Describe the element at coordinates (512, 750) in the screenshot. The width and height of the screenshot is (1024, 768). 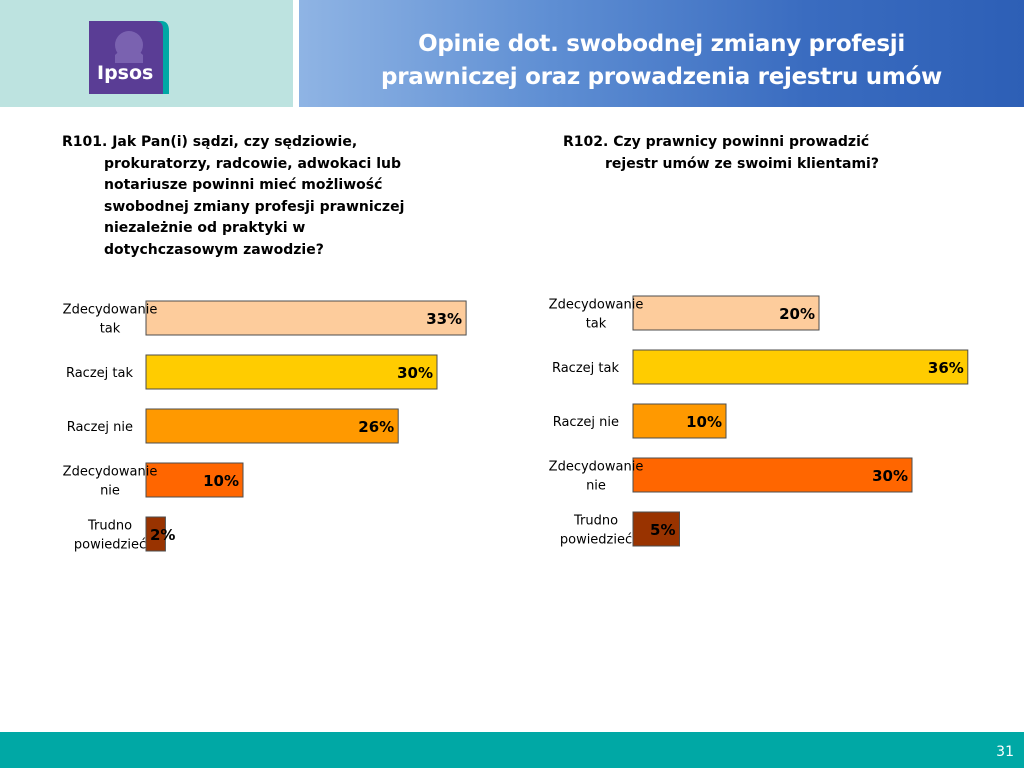
I see `footer-bar: 31` at that location.